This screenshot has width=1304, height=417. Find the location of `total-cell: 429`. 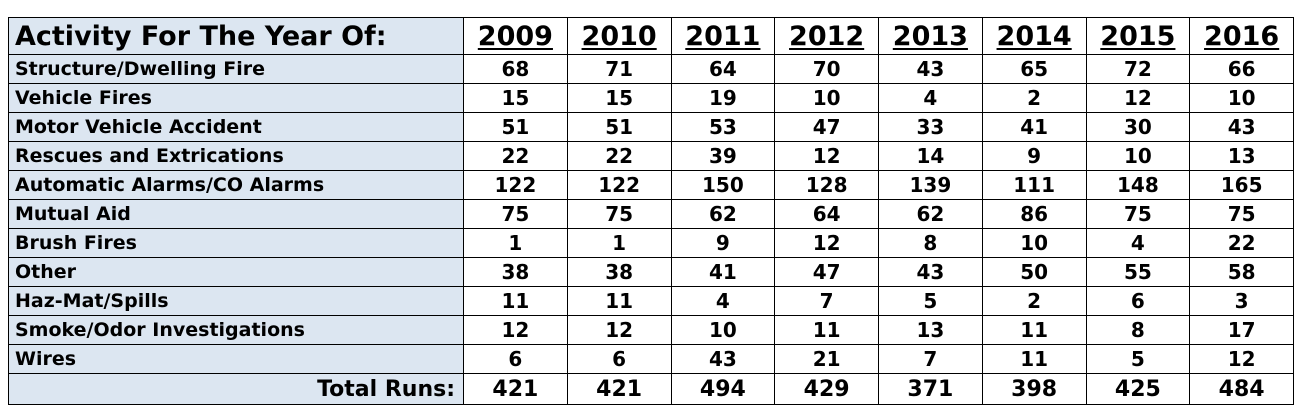

total-cell: 429 is located at coordinates (826, 389).